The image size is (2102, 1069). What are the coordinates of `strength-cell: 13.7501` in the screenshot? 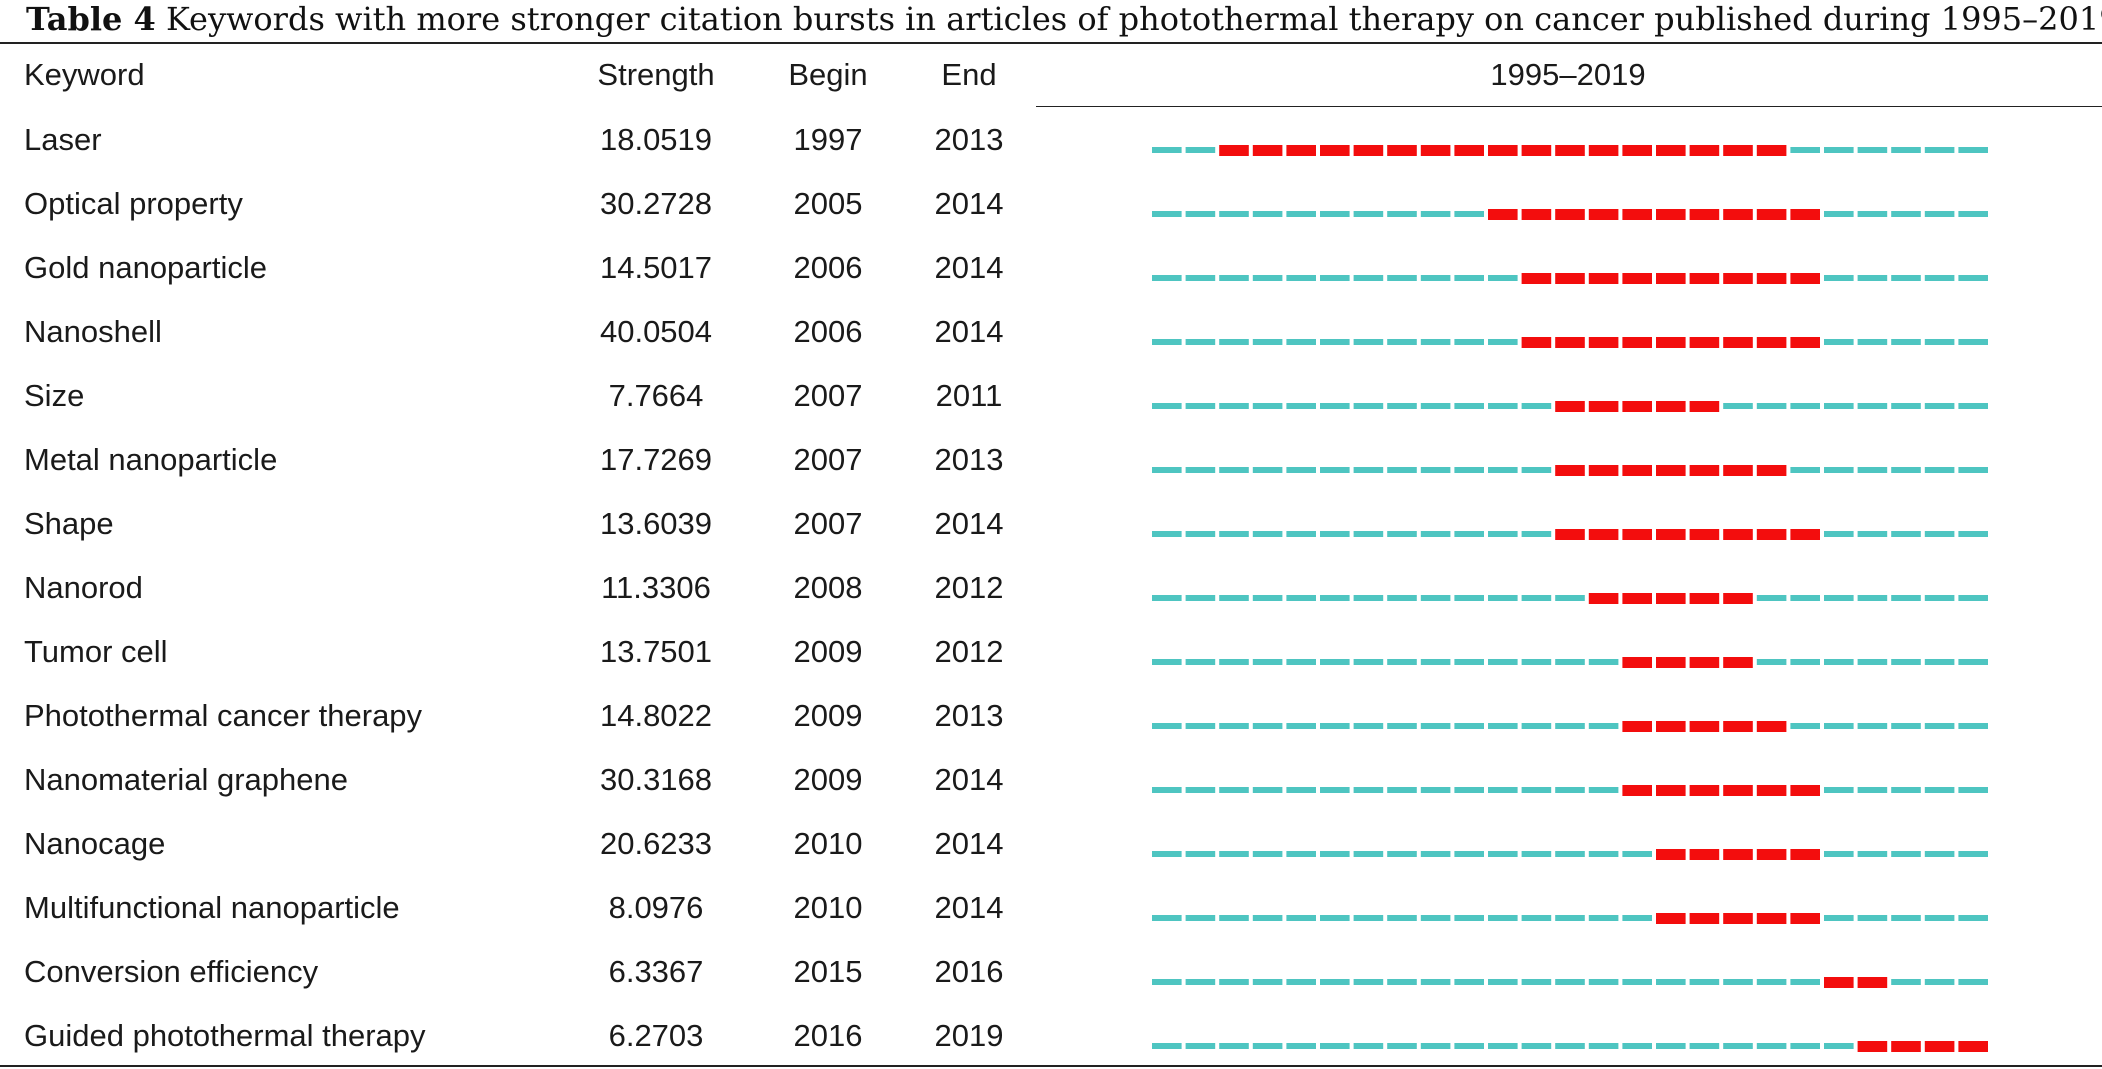 It's located at (656, 651).